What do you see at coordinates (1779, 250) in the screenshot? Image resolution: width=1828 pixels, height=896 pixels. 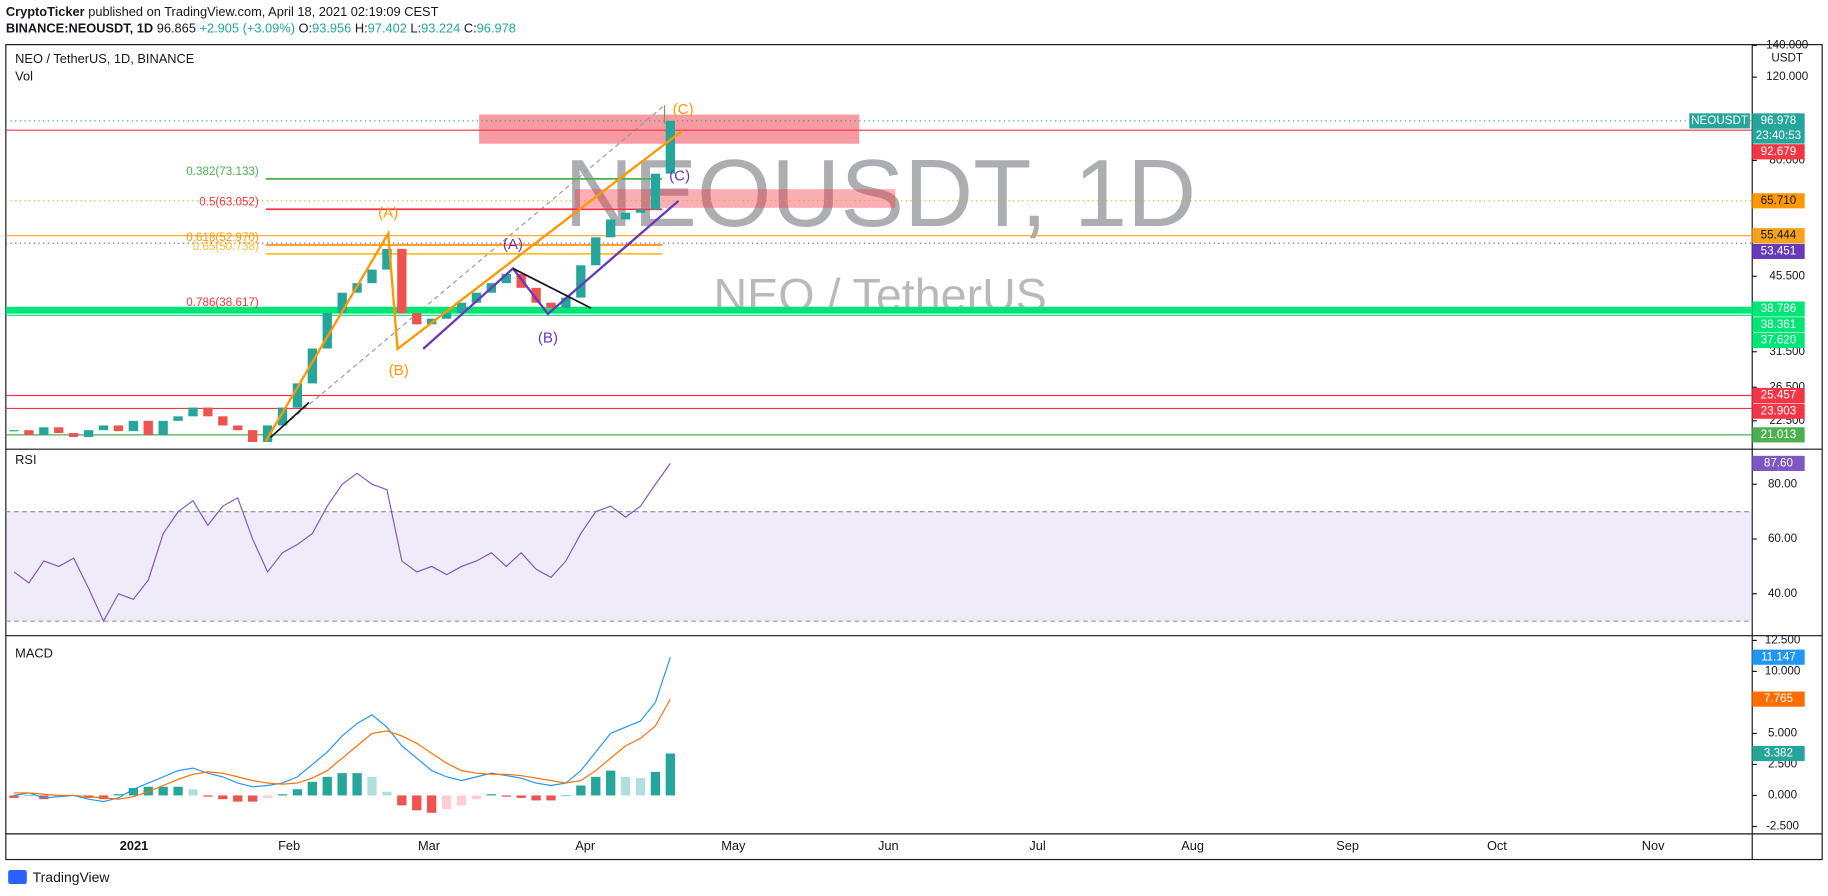 I see `price-label: 53.451` at bounding box center [1779, 250].